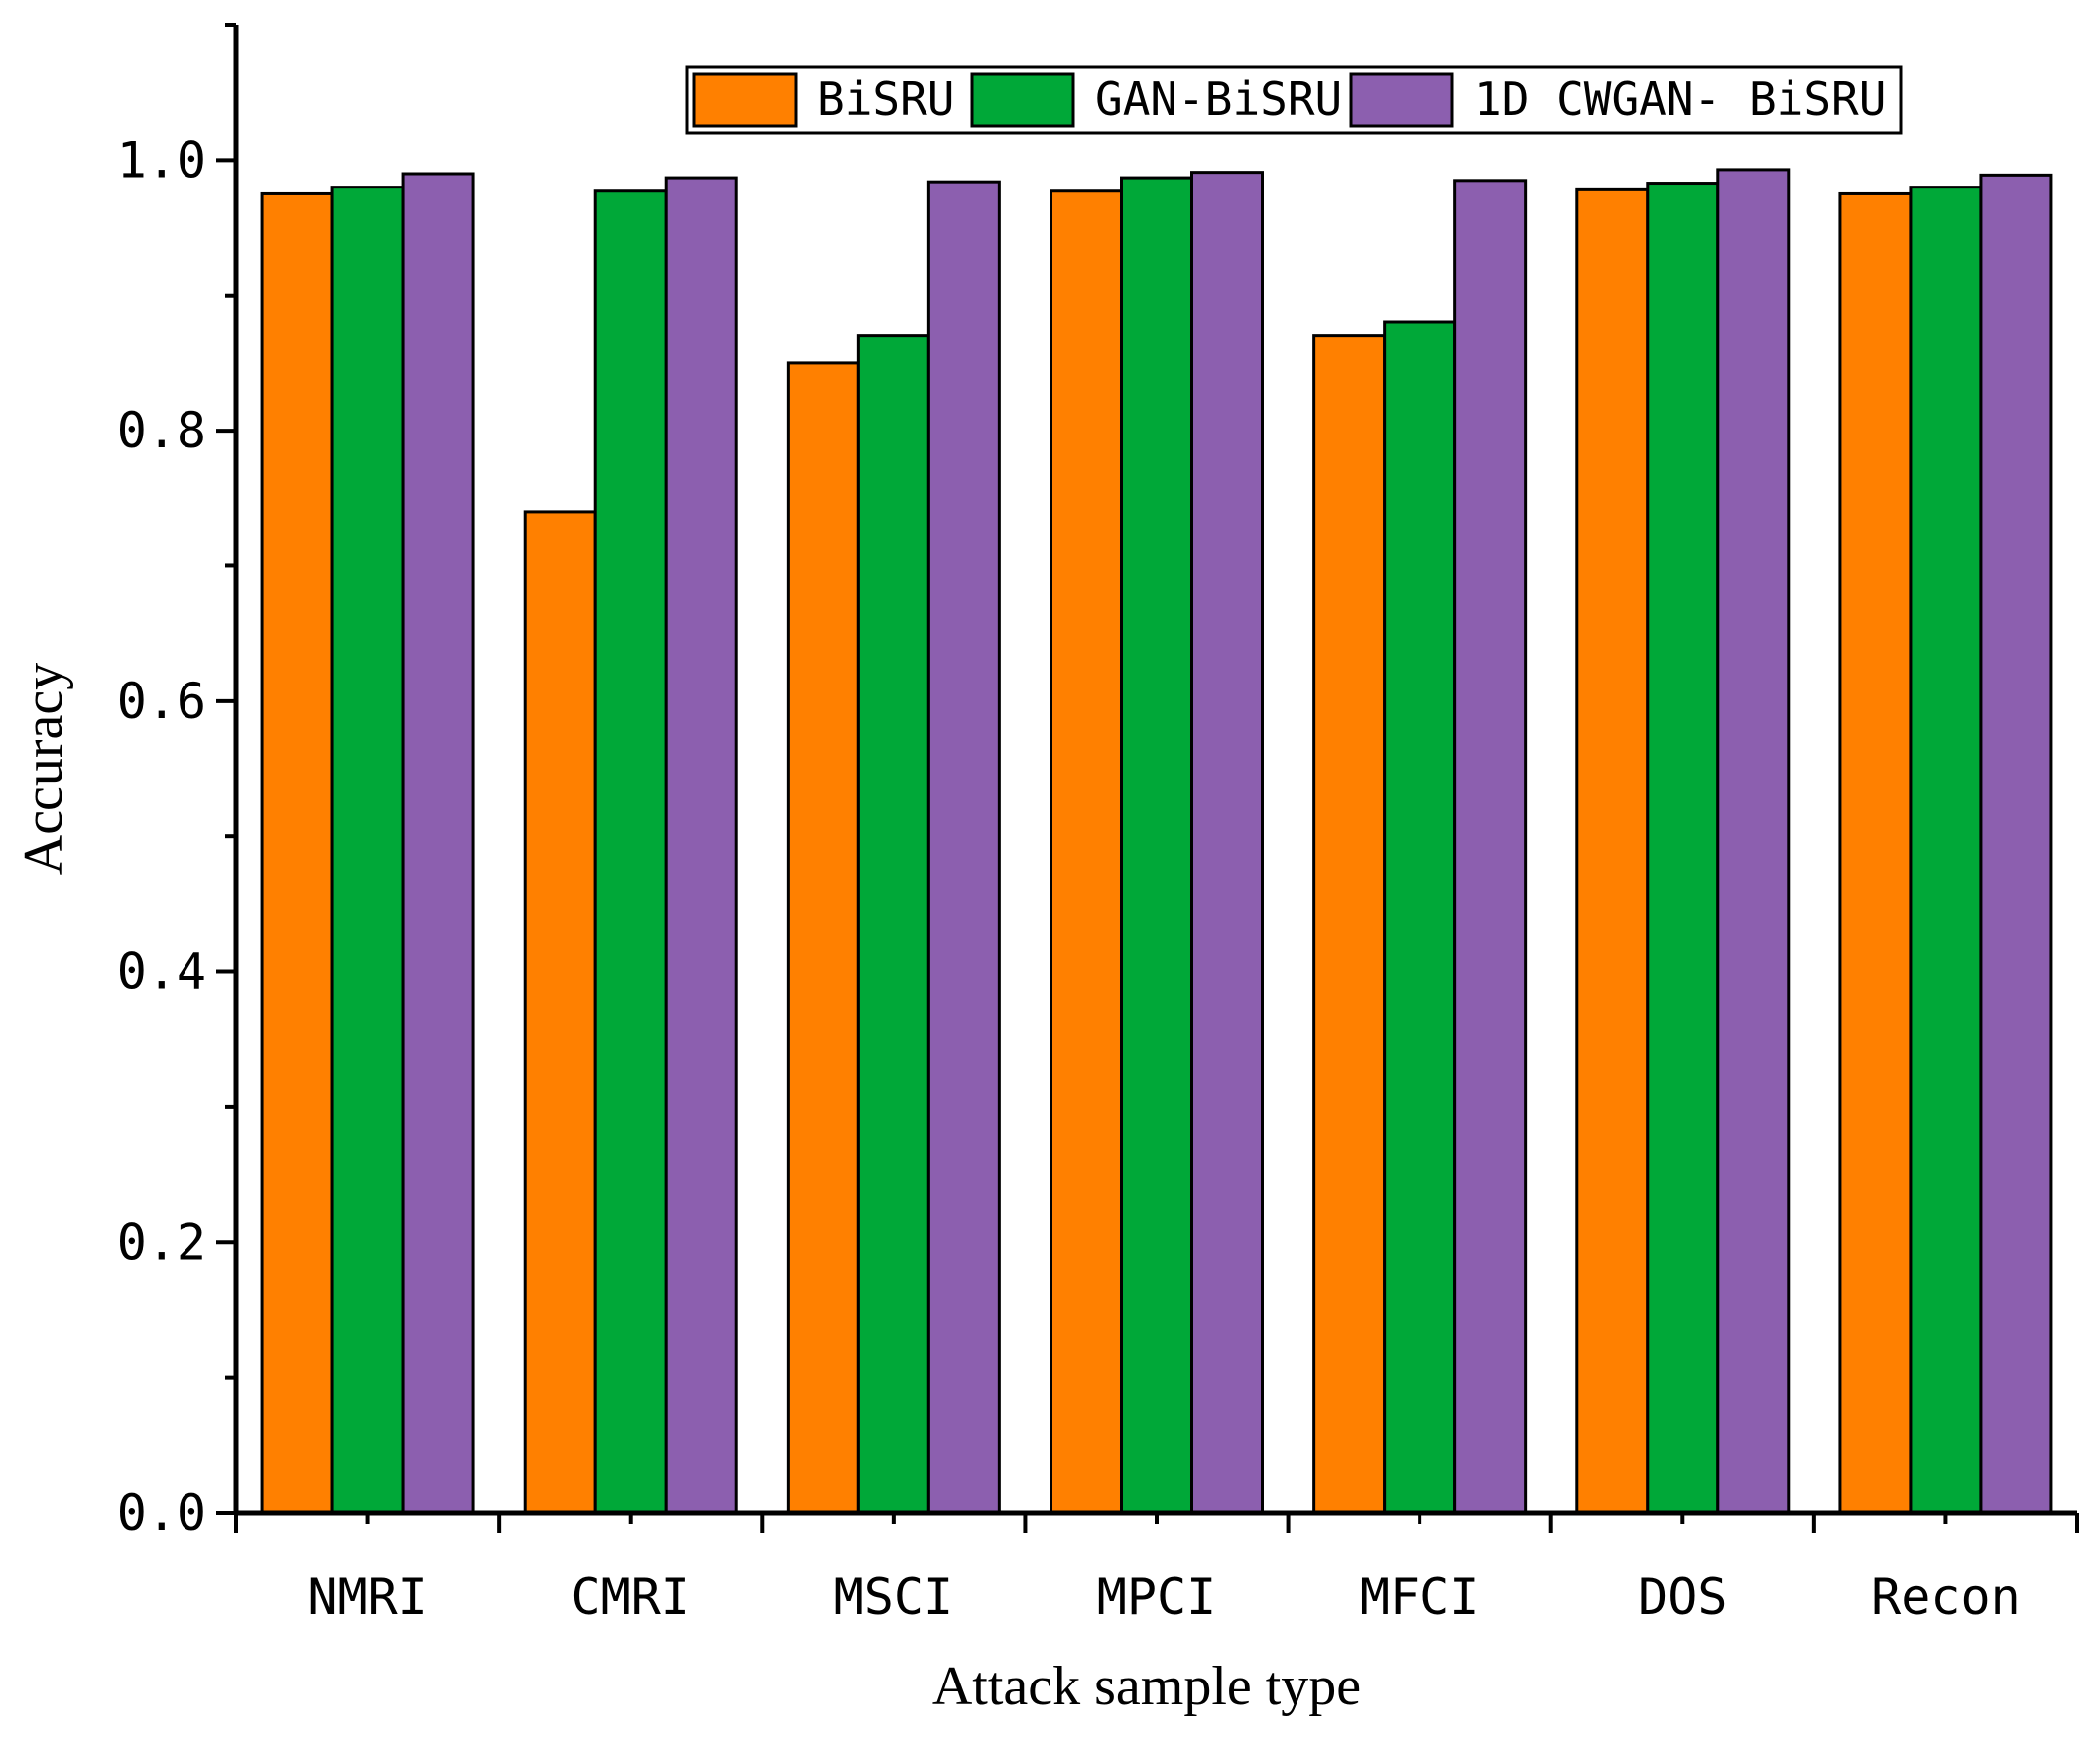 This screenshot has width=2100, height=1745. Describe the element at coordinates (367, 1597) in the screenshot. I see `x-tick-label: NMRI` at that location.